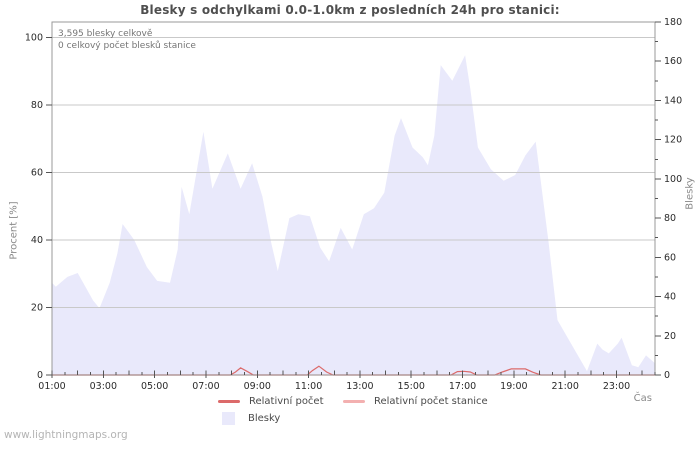  I want to click on x-axis-tick-label: 19:00, so click(513, 386).